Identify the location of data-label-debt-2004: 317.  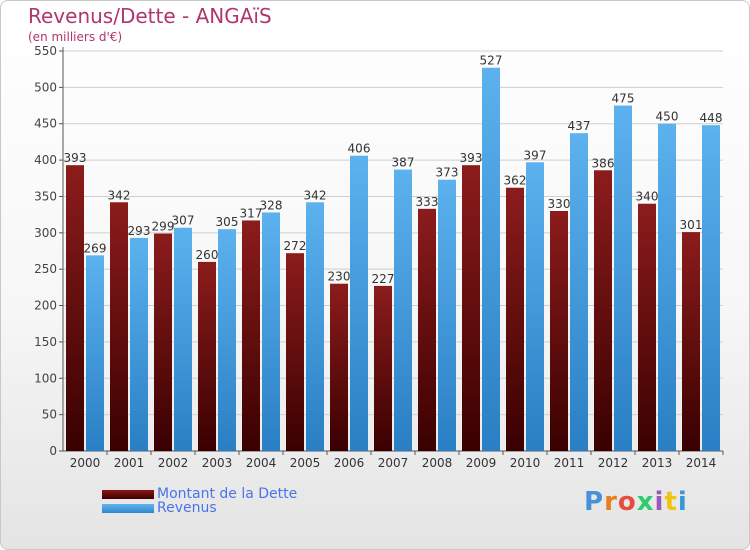
(251, 213).